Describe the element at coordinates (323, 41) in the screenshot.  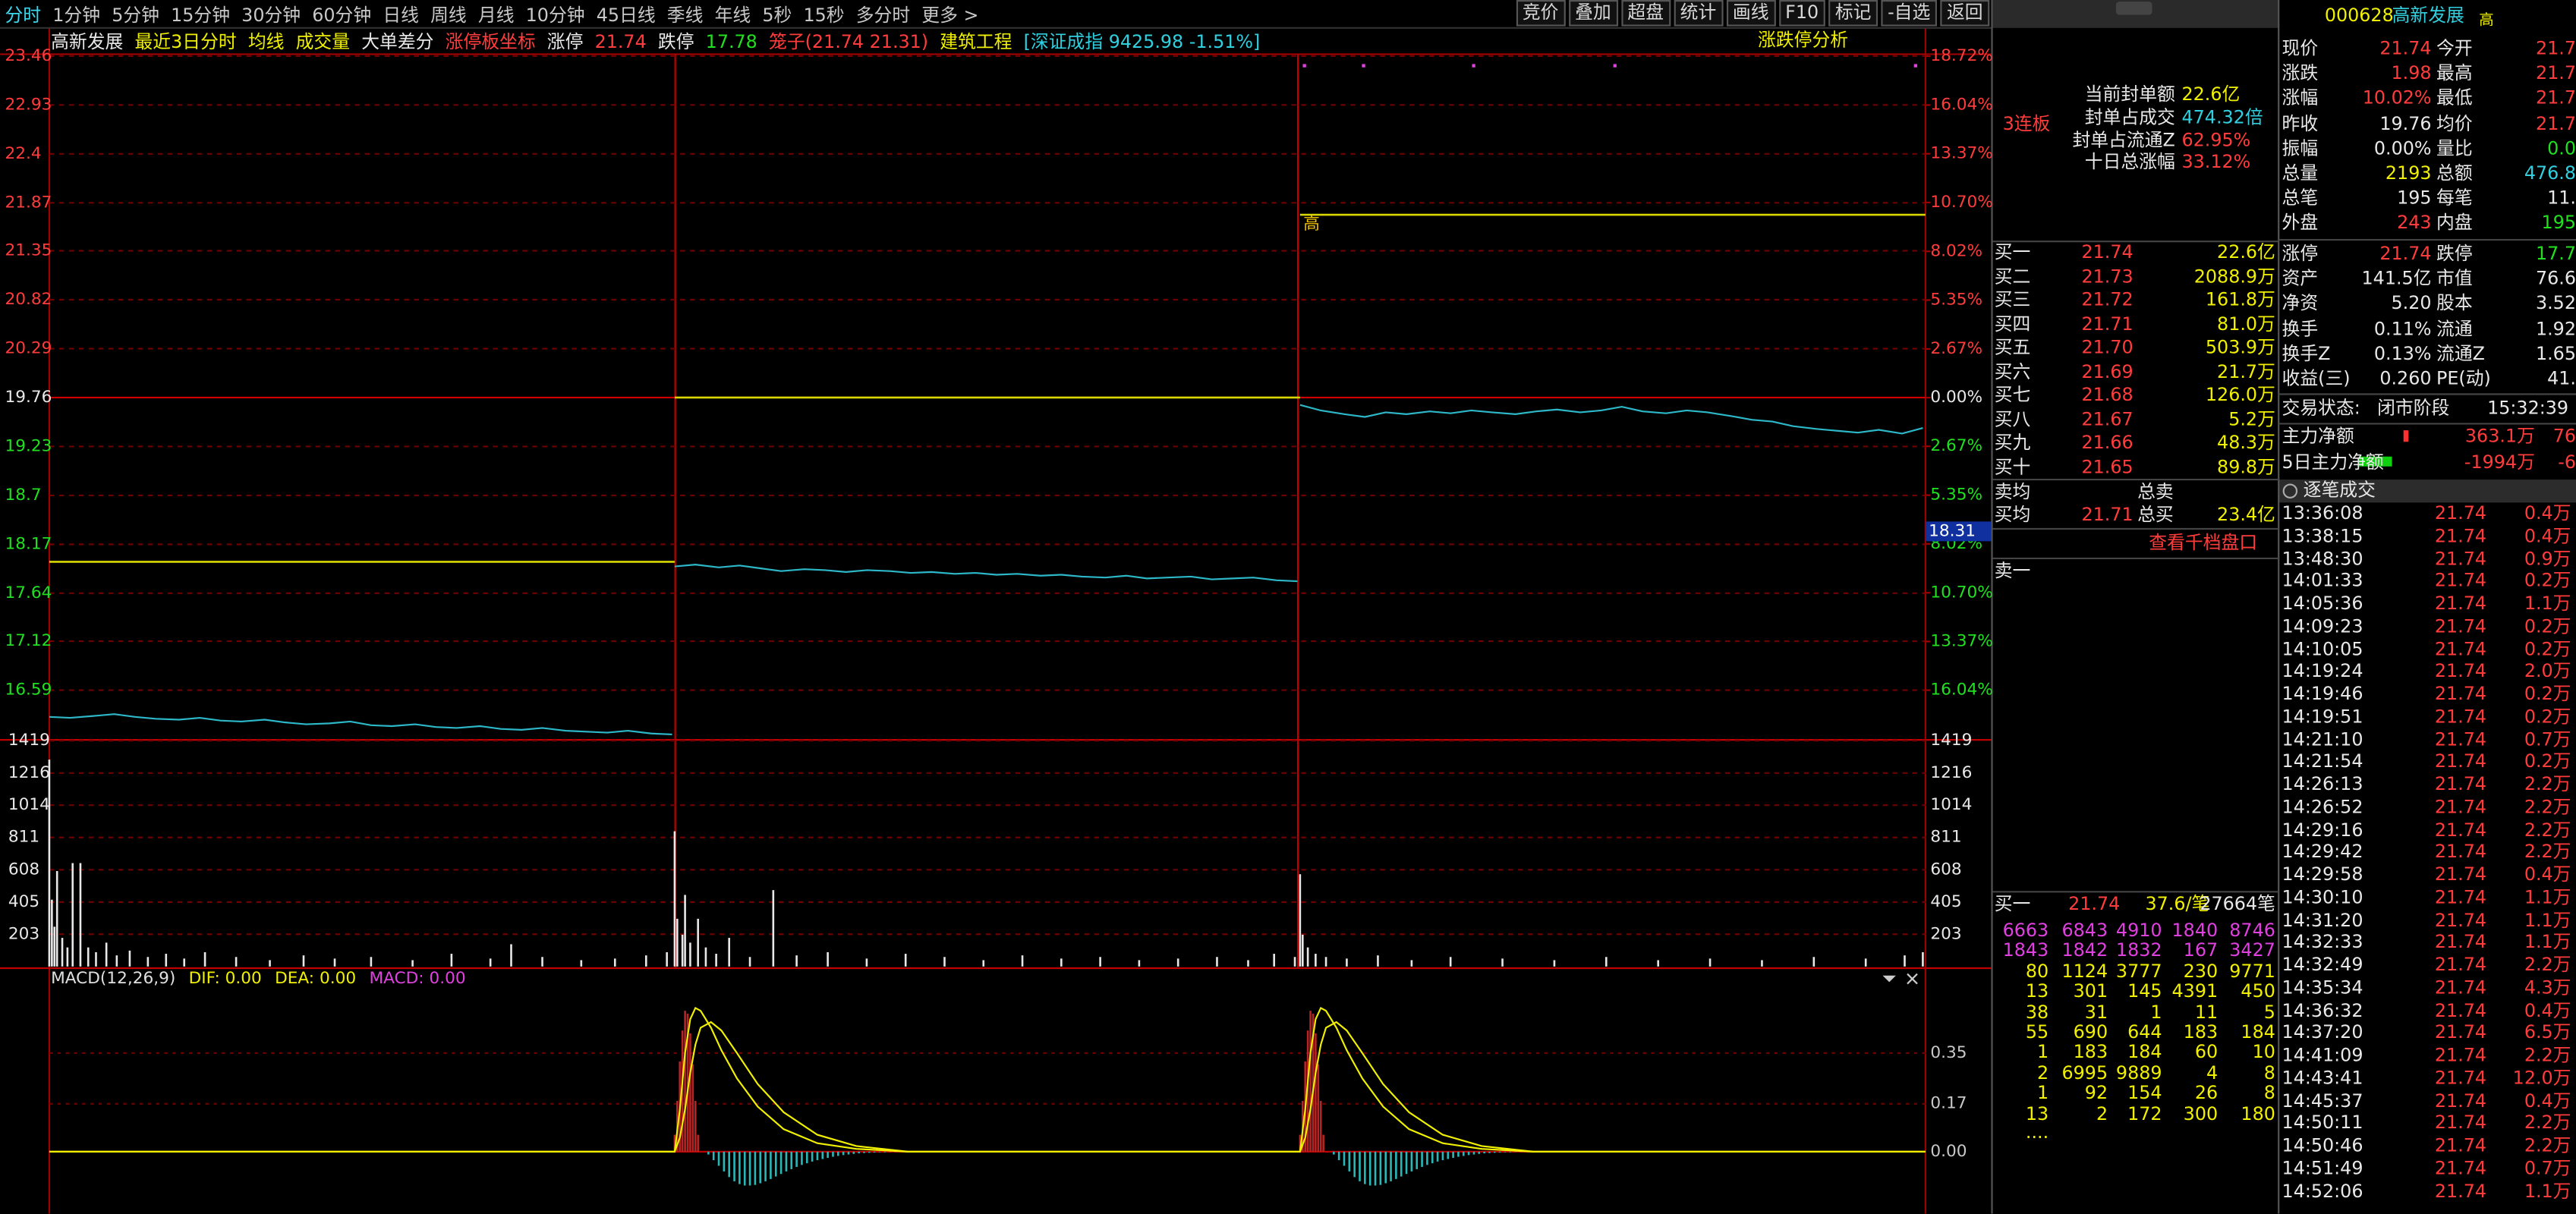
I see `header-item: 成交量` at that location.